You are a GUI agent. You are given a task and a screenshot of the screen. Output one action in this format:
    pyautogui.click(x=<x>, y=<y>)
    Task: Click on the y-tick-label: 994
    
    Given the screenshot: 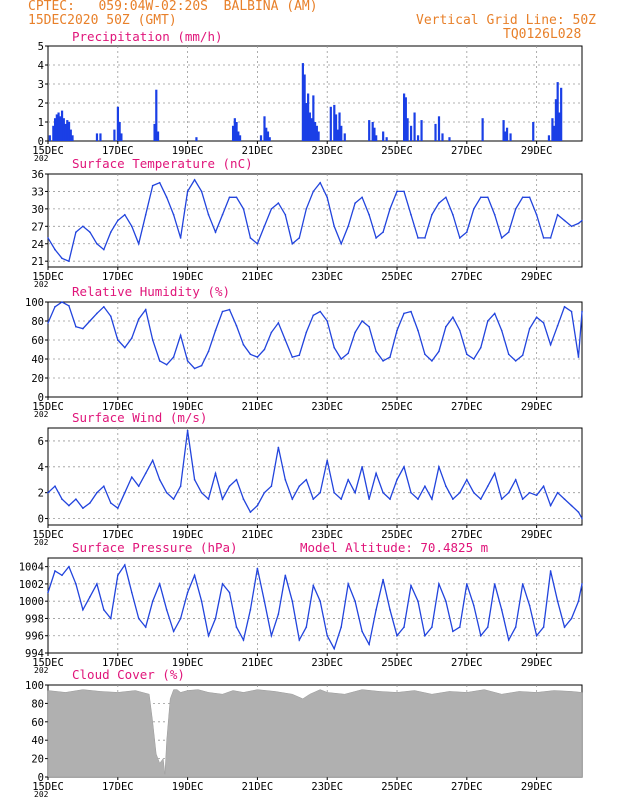 What is the action you would take?
    pyautogui.click(x=34, y=654)
    